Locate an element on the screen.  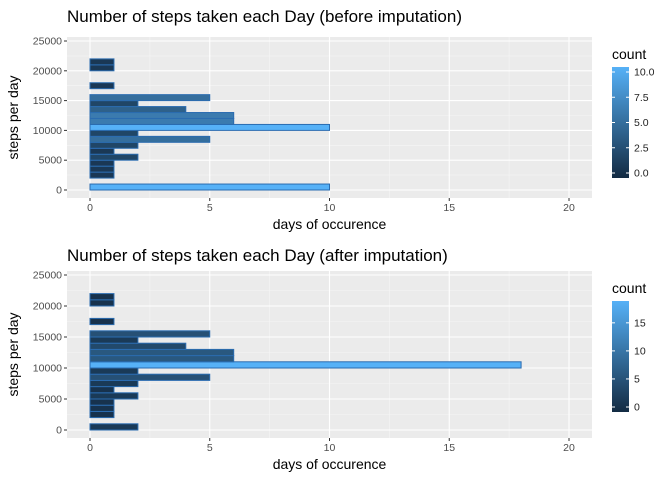
legend-tick-label: 5 is located at coordinates (637, 379).